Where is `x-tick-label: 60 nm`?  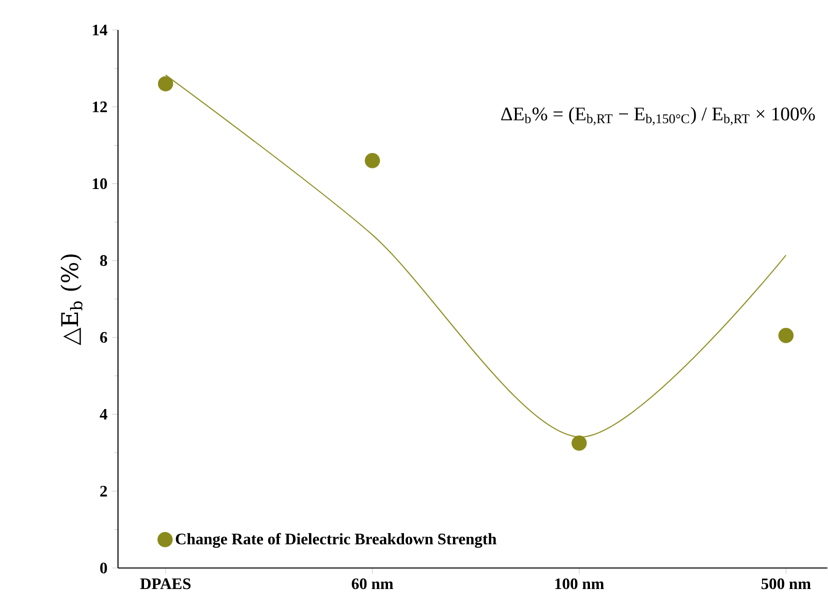 x-tick-label: 60 nm is located at coordinates (373, 584).